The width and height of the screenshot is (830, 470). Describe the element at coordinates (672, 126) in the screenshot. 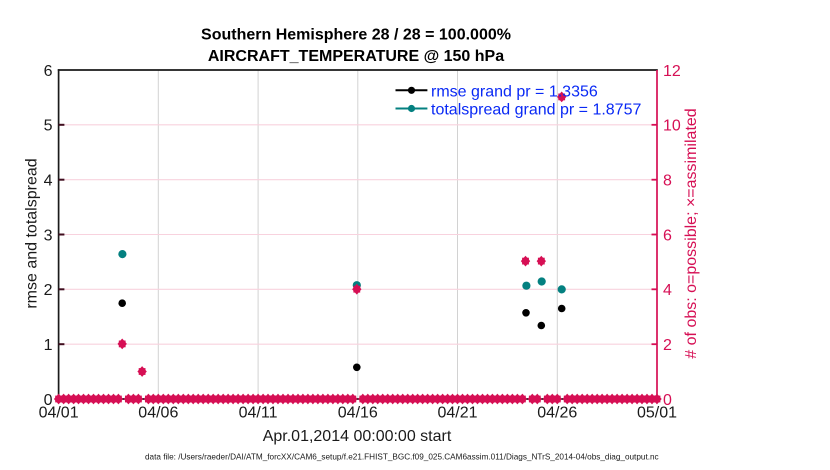

I see `svg-text: 10` at that location.